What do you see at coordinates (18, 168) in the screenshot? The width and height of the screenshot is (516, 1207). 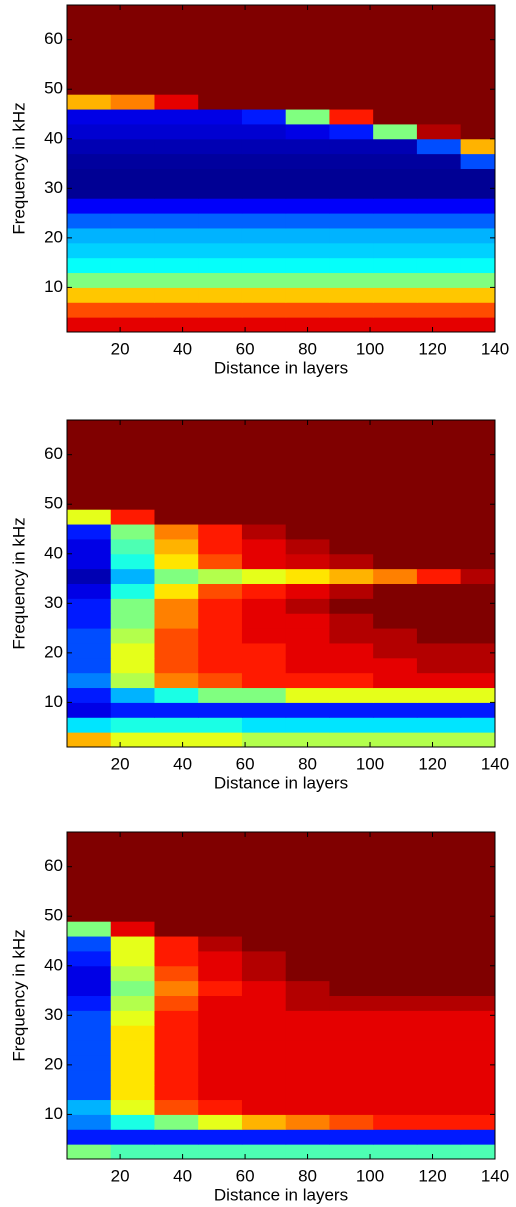 I see `y-axis-label: Frequency in kHz` at bounding box center [18, 168].